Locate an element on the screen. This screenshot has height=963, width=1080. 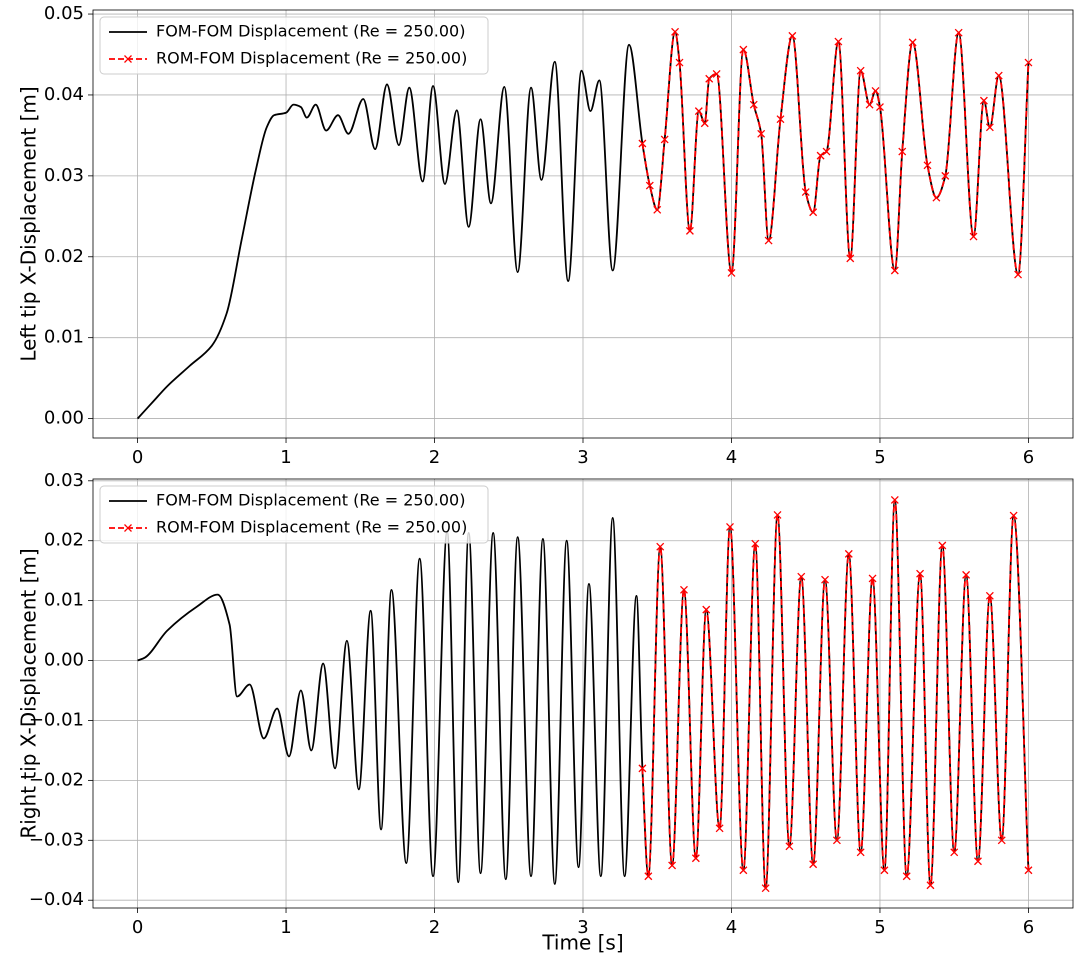
y-tick-label: −0.01 is located at coordinates (56, 719).